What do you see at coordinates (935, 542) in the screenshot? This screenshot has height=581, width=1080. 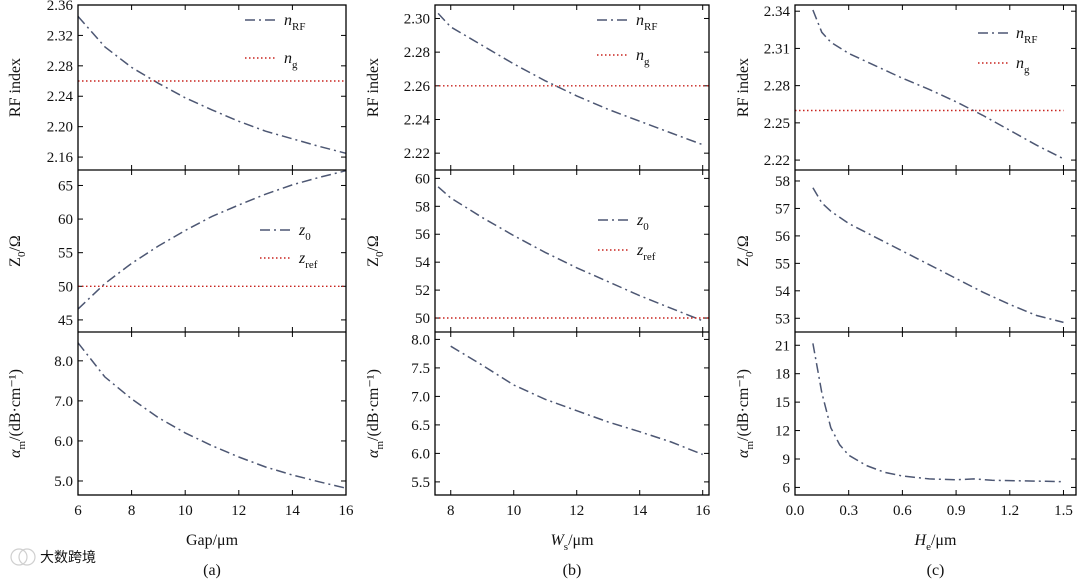 I see `x-axis-label: He/μm` at bounding box center [935, 542].